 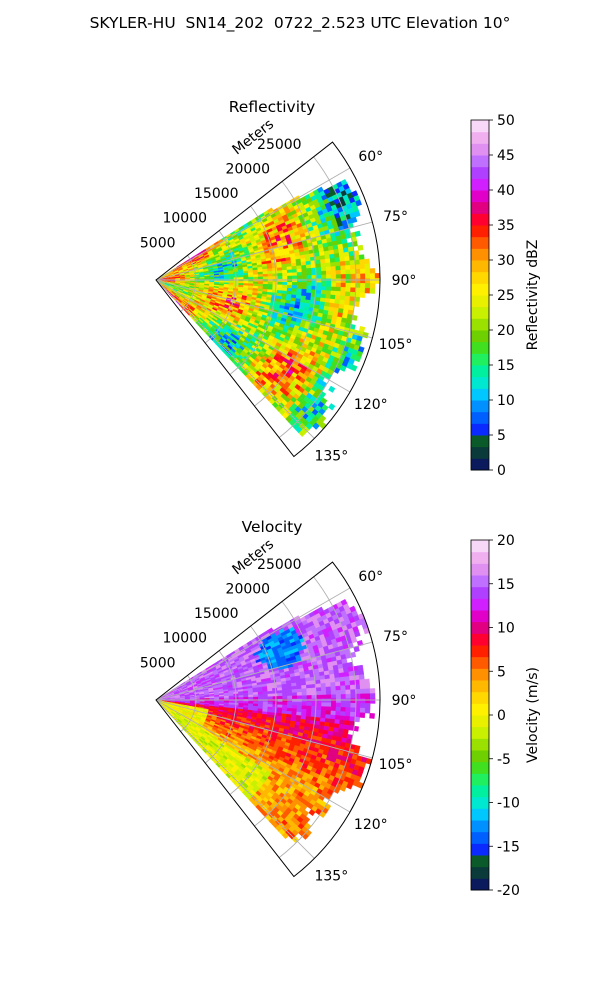 What do you see at coordinates (268, 307) in the screenshot?
I see `radar-data-reflectivity` at bounding box center [268, 307].